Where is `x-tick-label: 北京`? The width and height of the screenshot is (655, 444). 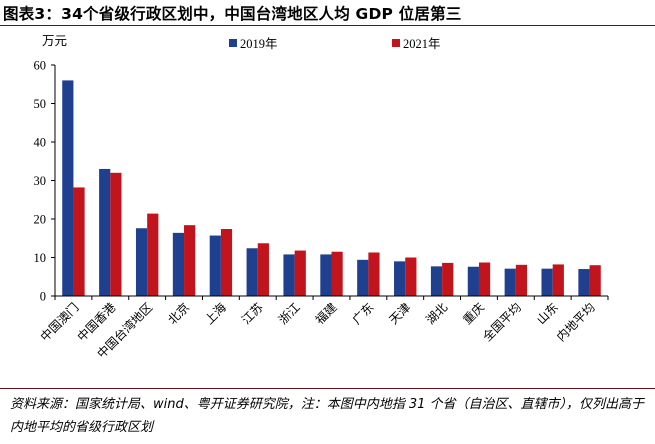
x-tick-label: 北京 is located at coordinates (178, 313).